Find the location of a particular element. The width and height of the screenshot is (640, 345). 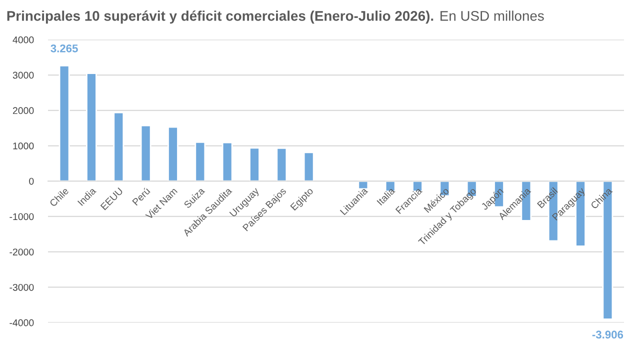

x-tick-label: Italia is located at coordinates (386, 196).